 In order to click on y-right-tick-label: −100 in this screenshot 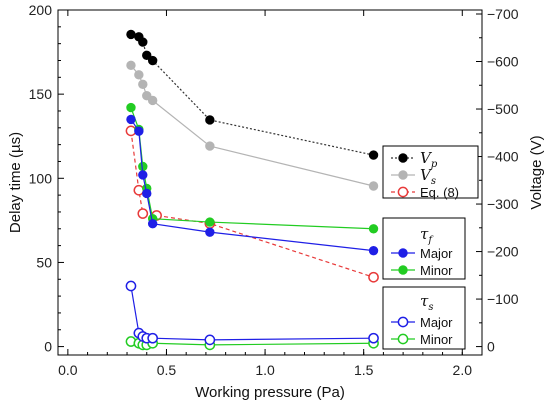, I will do `click(503, 299)`.